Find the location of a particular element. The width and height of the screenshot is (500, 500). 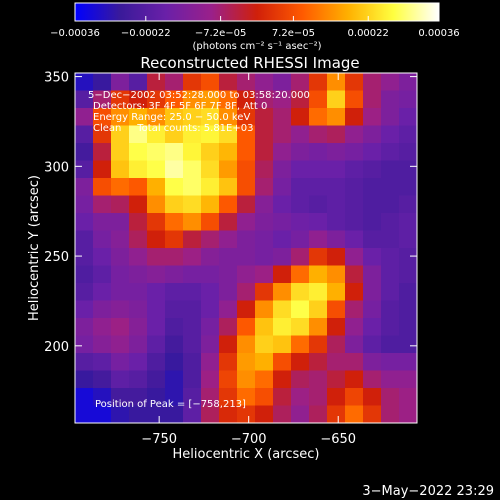

y-axis-label: Heliocentric Y (arcsec) is located at coordinates (34, 248).